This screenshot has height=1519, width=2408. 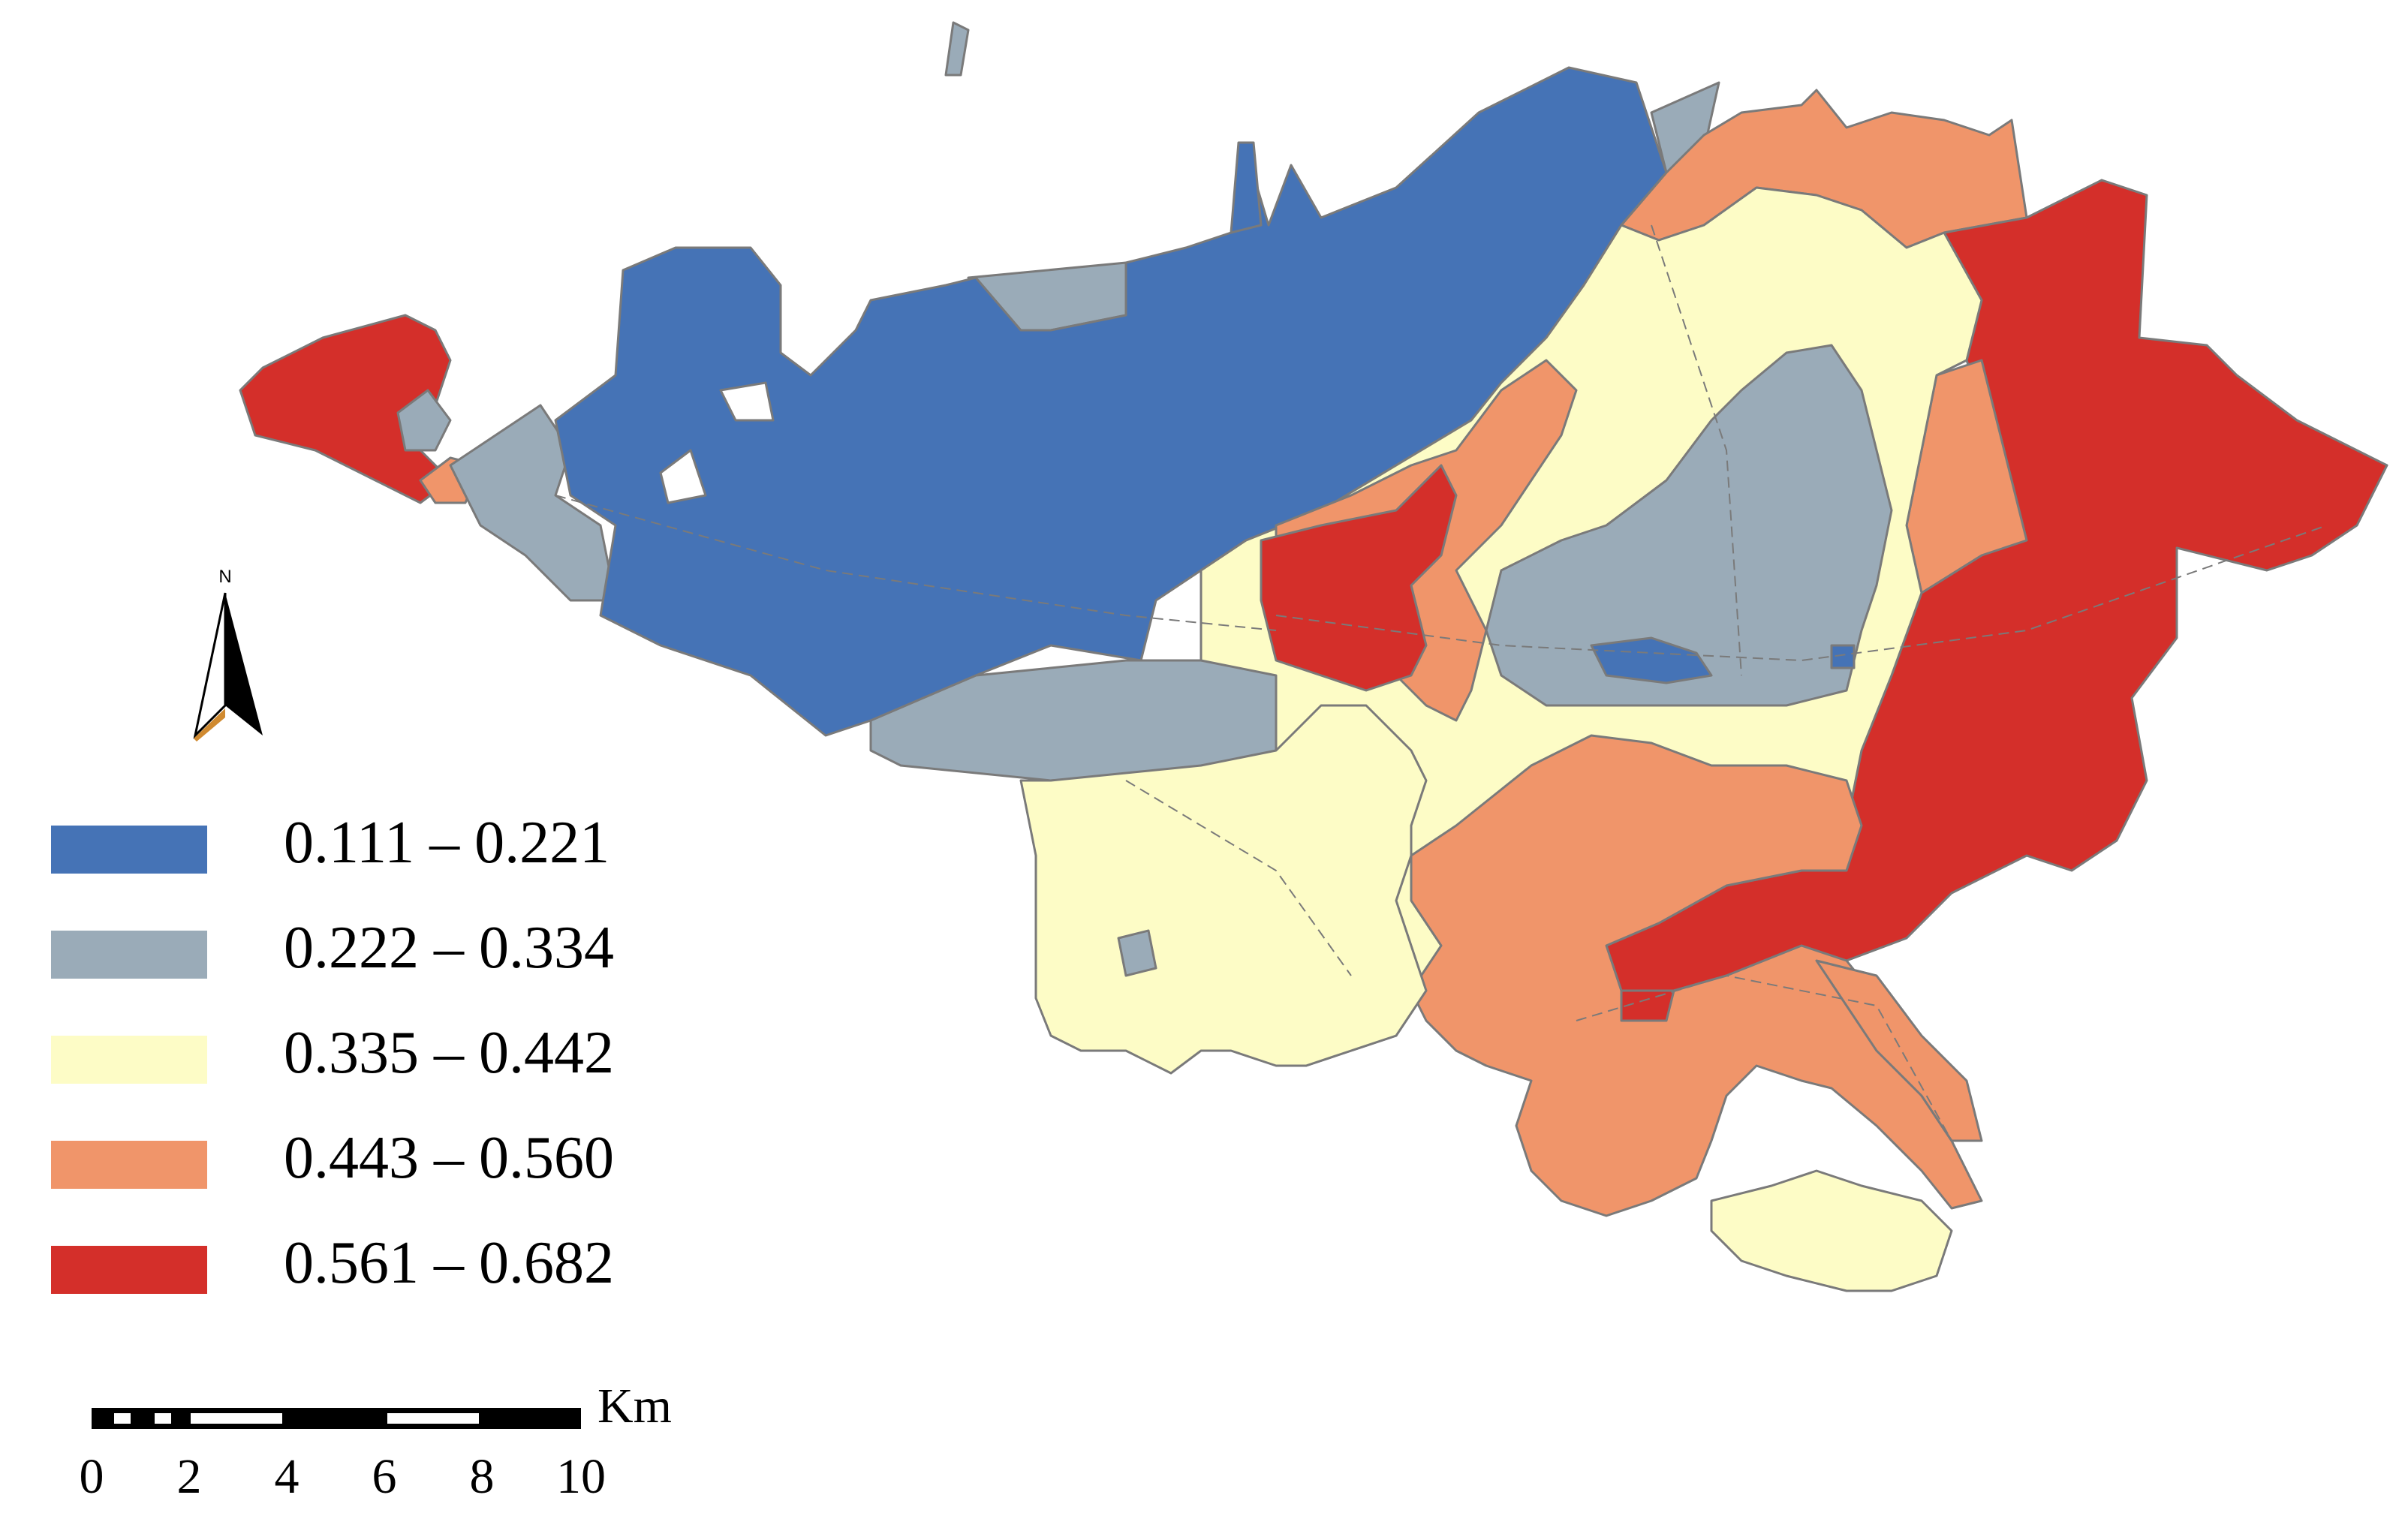 What do you see at coordinates (447, 843) in the screenshot?
I see `legend-label-1: 0.111 – 0.221` at bounding box center [447, 843].